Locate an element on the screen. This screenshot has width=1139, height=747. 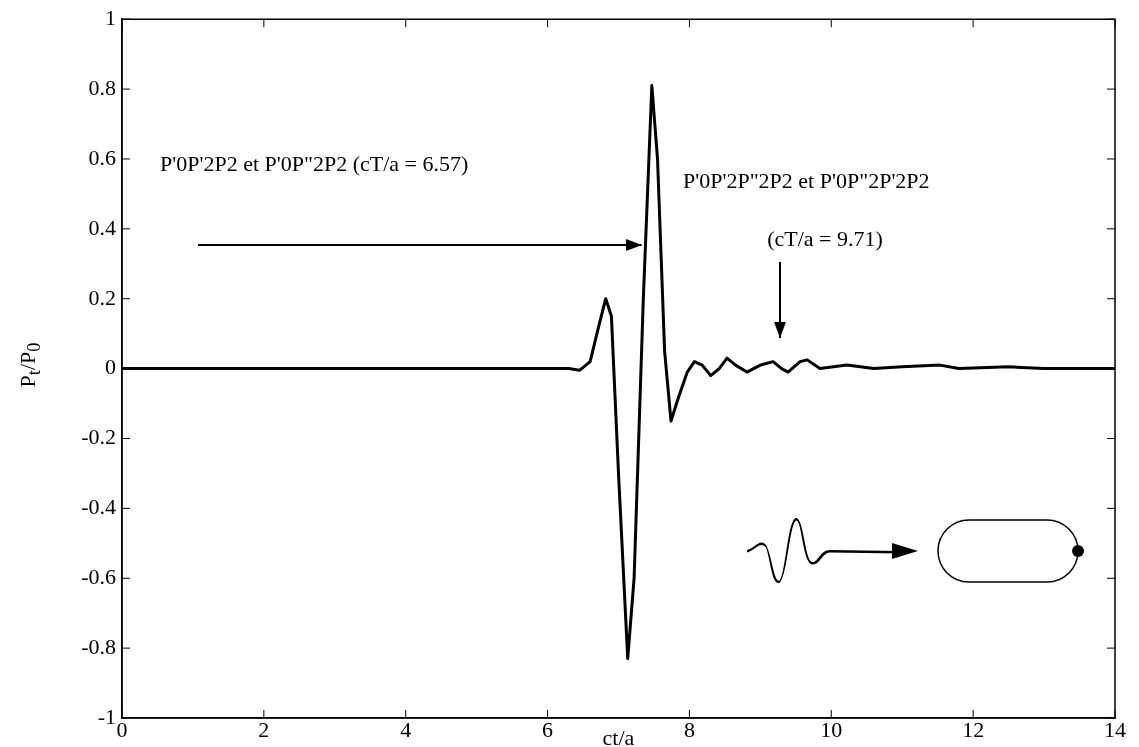
annotation: P'0P'2P2 et P'0P"2P2 (cT/a = 6.57) is located at coordinates (314, 163).